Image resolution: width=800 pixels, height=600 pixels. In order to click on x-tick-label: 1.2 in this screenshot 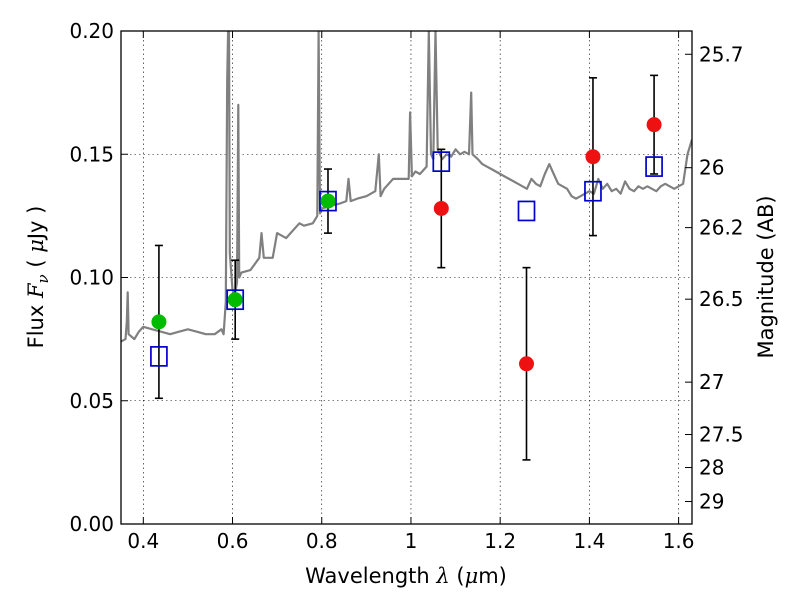, I will do `click(500, 541)`.